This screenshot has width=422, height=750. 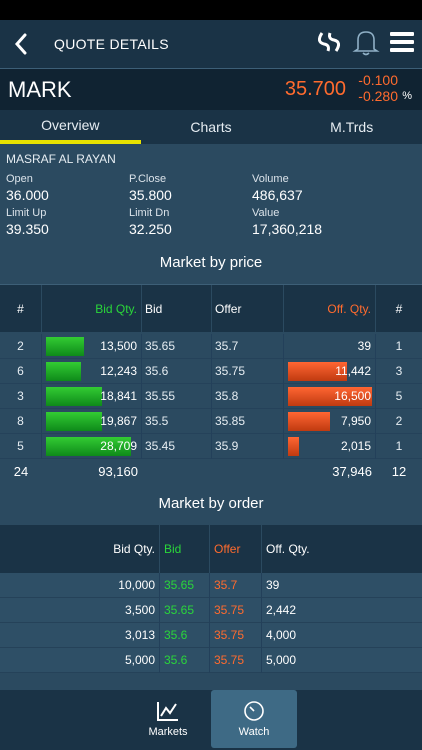 What do you see at coordinates (111, 44) in the screenshot?
I see `page-title: QUOTE DETAILS` at bounding box center [111, 44].